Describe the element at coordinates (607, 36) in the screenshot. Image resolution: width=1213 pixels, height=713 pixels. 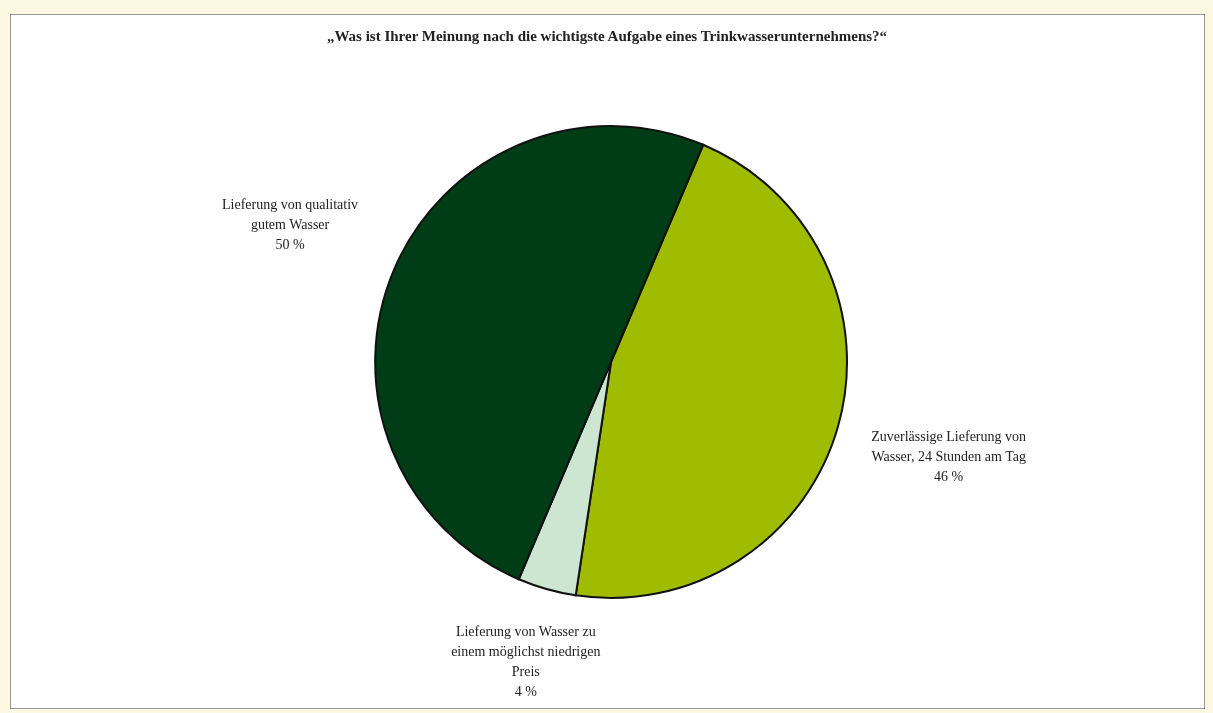
I see `chart-title: „Was ist Ihrer Meinung nach die wichtigste Aufgabe eines Trinkwasserunternehmens?“` at that location.